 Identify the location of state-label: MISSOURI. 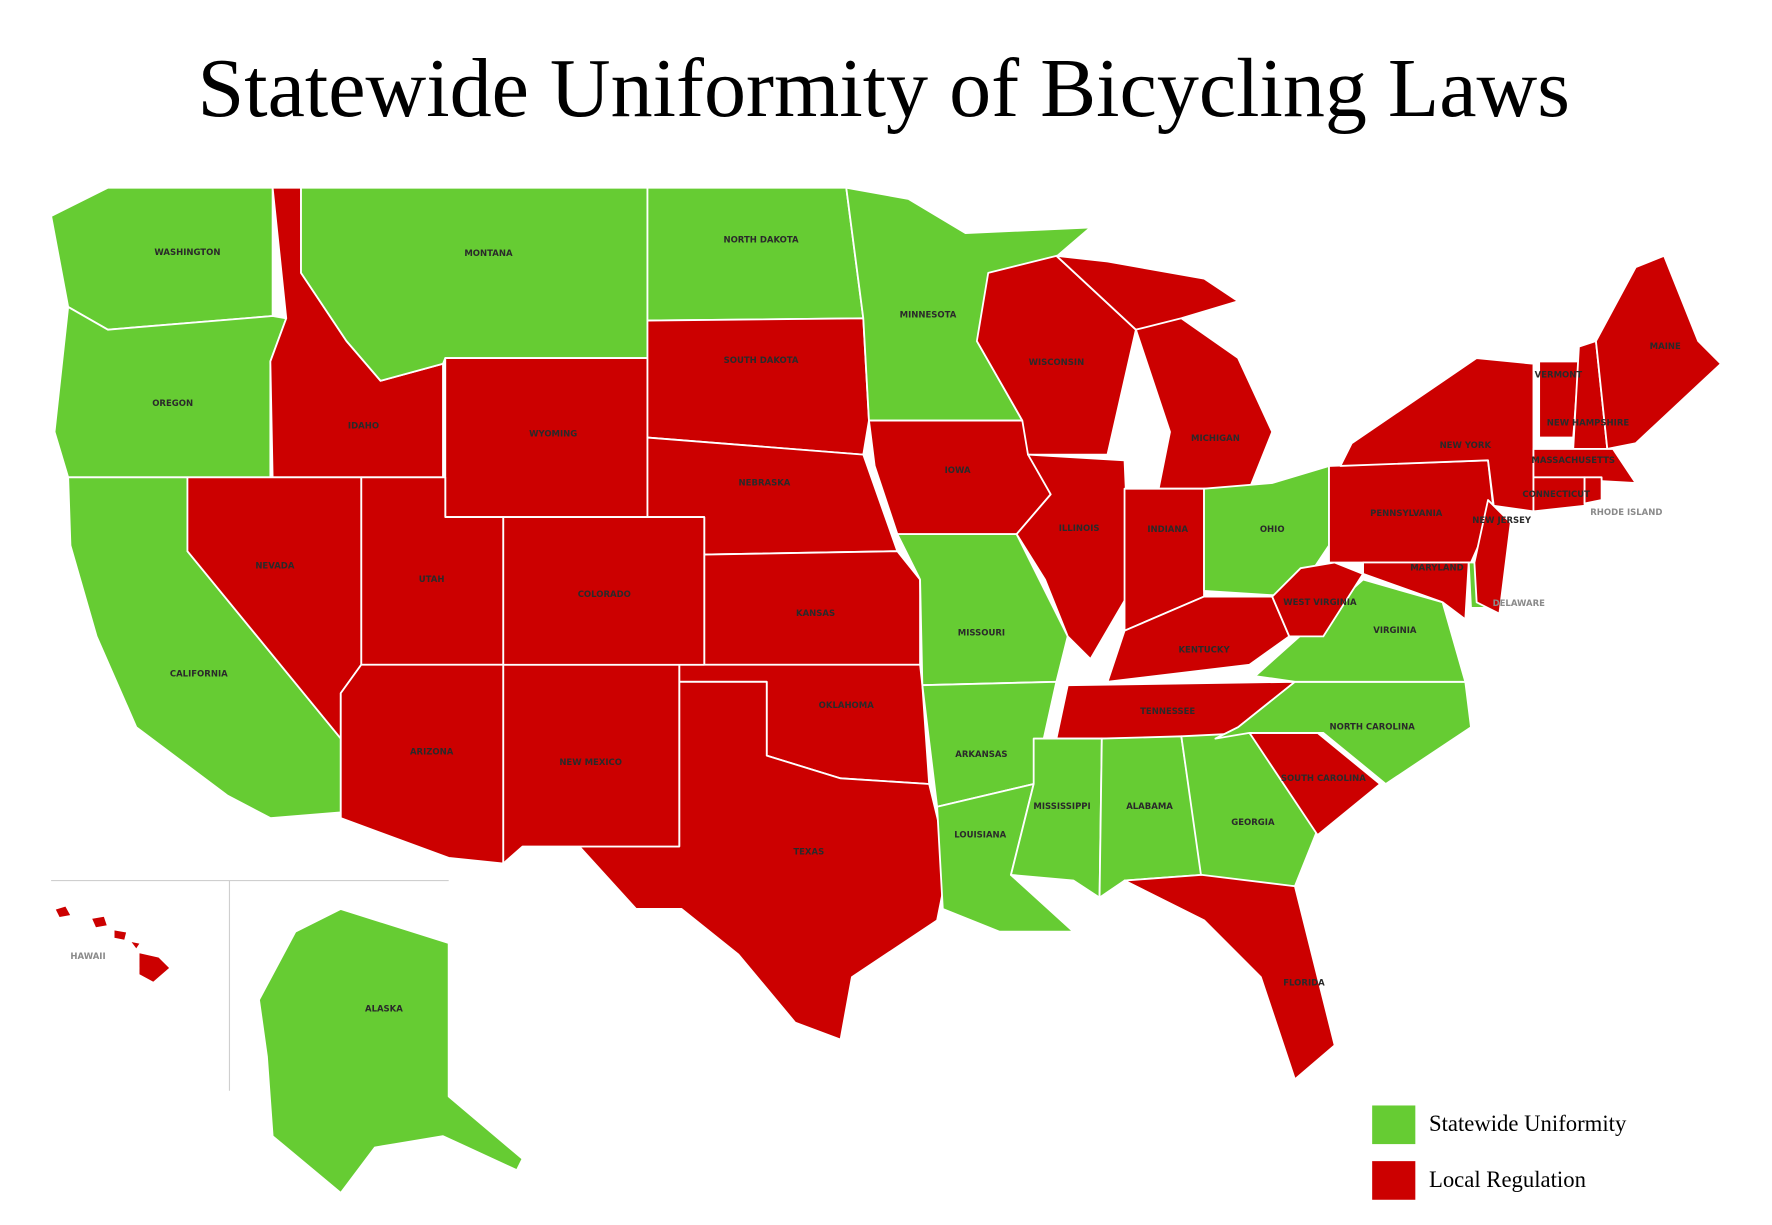
(981, 633).